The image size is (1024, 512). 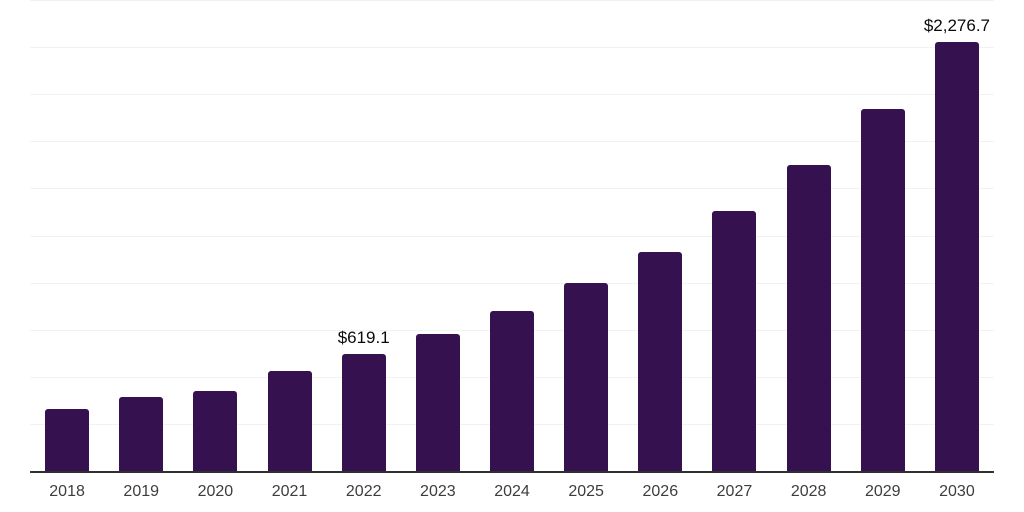 What do you see at coordinates (437, 402) in the screenshot?
I see `bar-2023` at bounding box center [437, 402].